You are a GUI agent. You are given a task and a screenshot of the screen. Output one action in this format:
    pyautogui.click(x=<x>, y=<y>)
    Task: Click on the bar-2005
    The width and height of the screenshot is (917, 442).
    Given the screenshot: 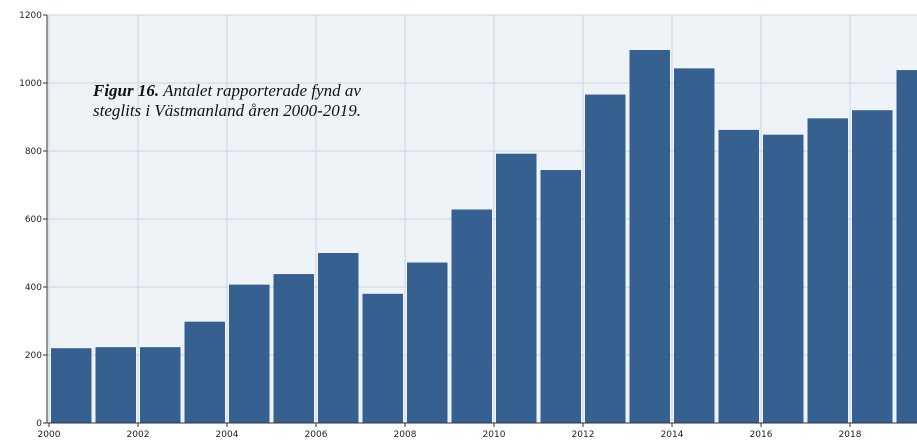 What is the action you would take?
    pyautogui.click(x=293, y=348)
    